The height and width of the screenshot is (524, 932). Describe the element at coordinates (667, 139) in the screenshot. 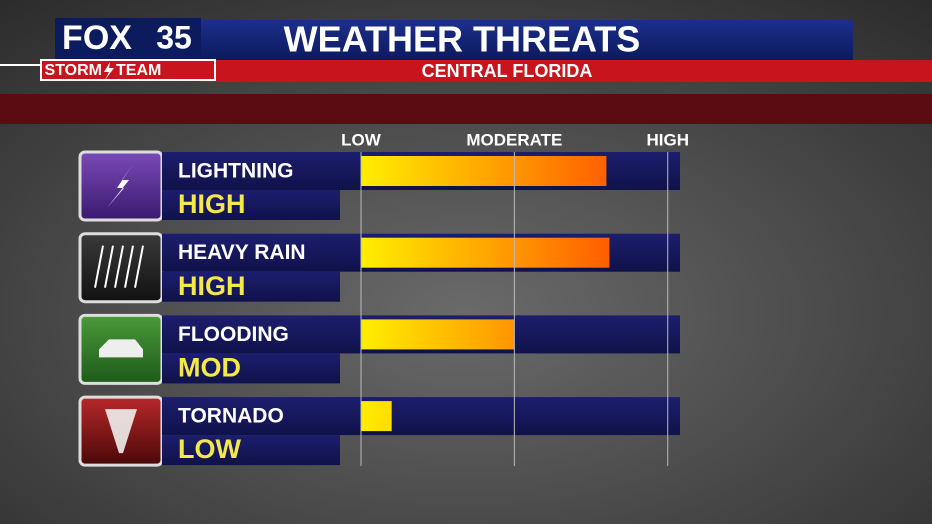

I see `x-tick-label: HIGH` at that location.